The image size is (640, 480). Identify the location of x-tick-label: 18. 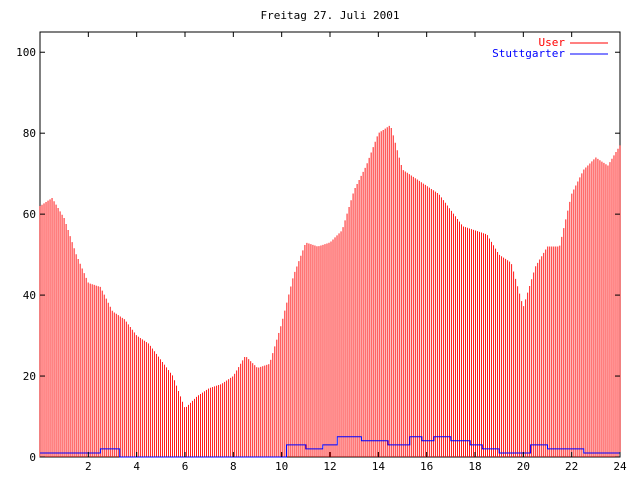
(474, 466).